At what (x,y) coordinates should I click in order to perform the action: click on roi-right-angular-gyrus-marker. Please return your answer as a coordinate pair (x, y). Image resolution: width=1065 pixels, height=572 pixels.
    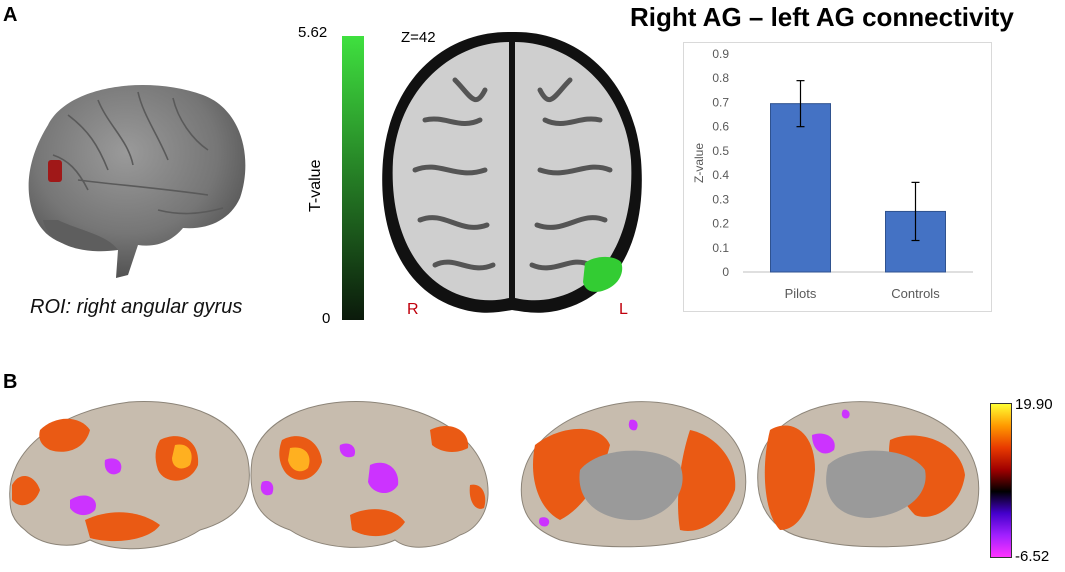
    Looking at the image, I should click on (55, 171).